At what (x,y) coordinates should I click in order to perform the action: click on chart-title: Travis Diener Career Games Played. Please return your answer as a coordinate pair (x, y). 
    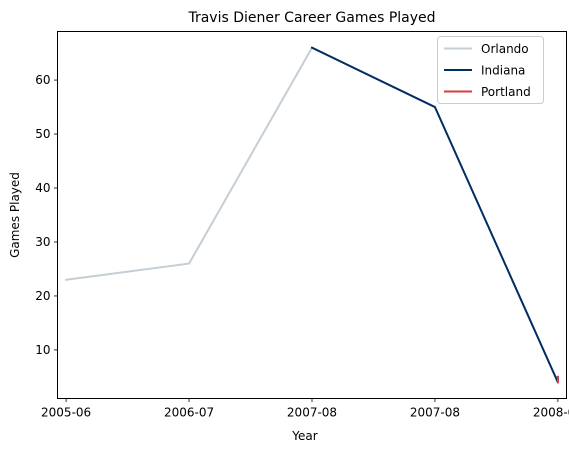
    Looking at the image, I should click on (311, 18).